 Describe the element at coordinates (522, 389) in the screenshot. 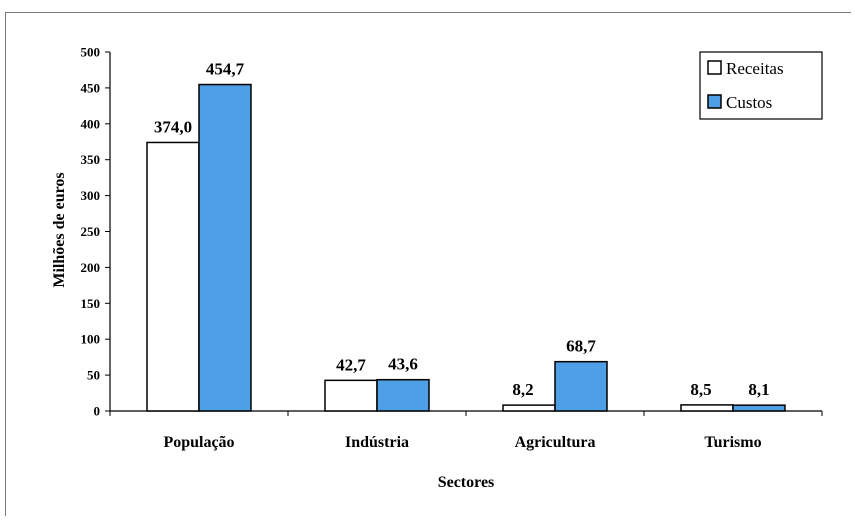

I see `data-label-receitas: 8,2` at that location.